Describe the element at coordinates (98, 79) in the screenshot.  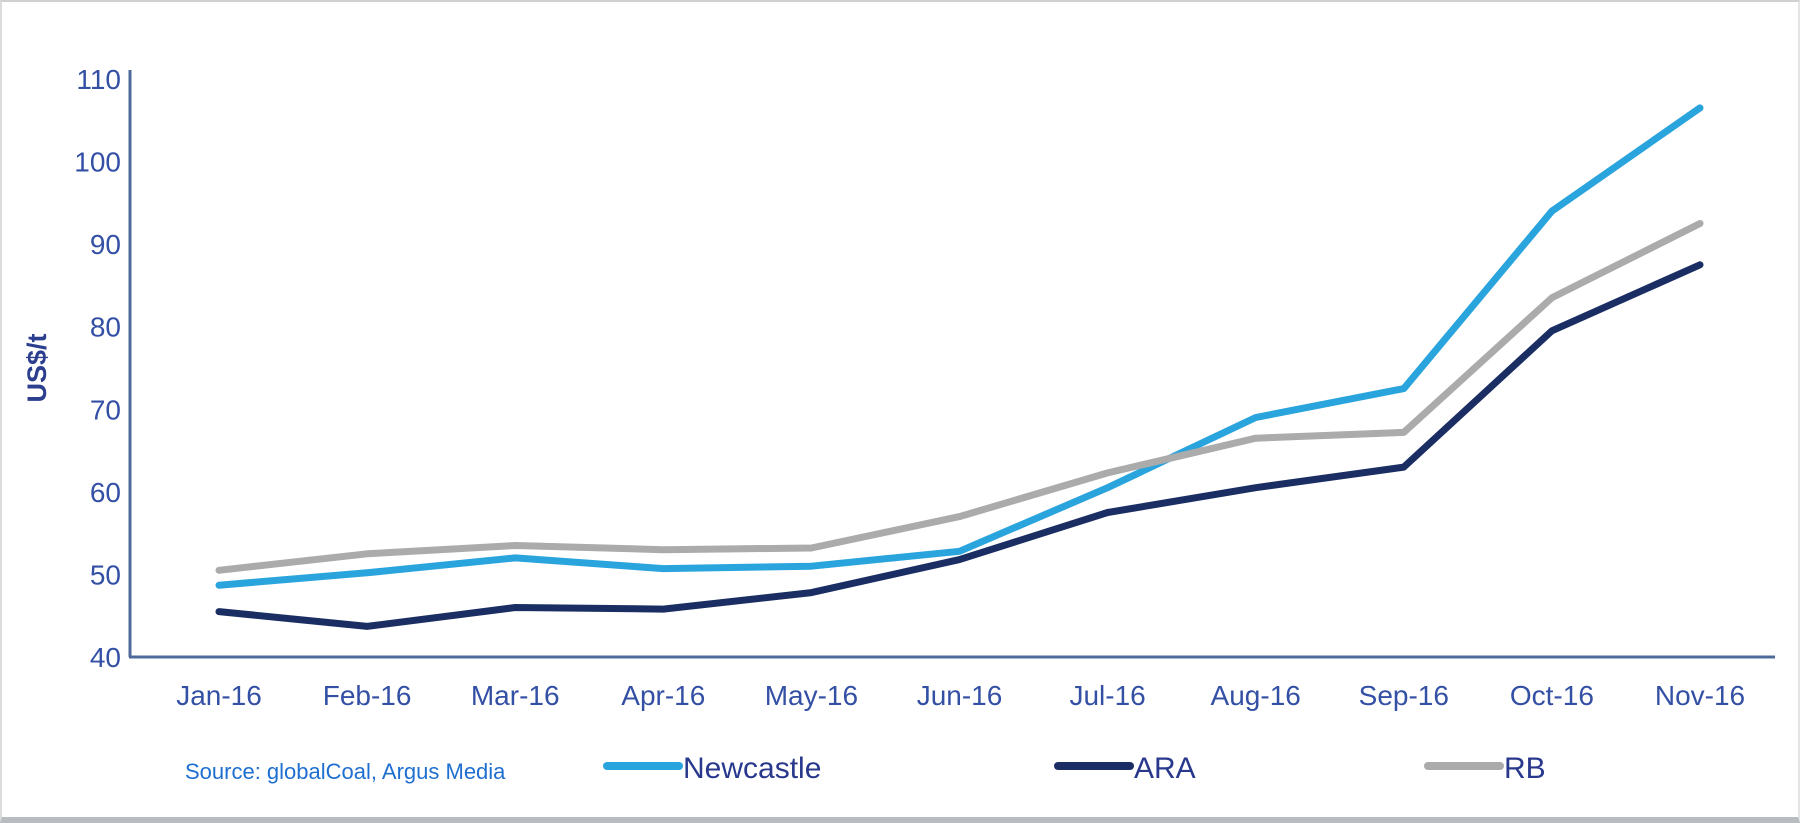
I see `y-axis-tick-label: 110` at that location.